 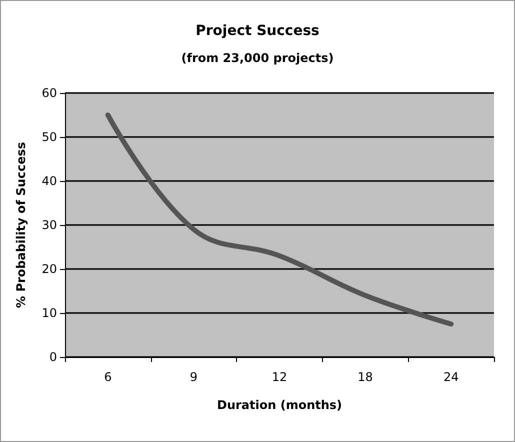 I want to click on x-tick-label: 12, so click(x=280, y=377).